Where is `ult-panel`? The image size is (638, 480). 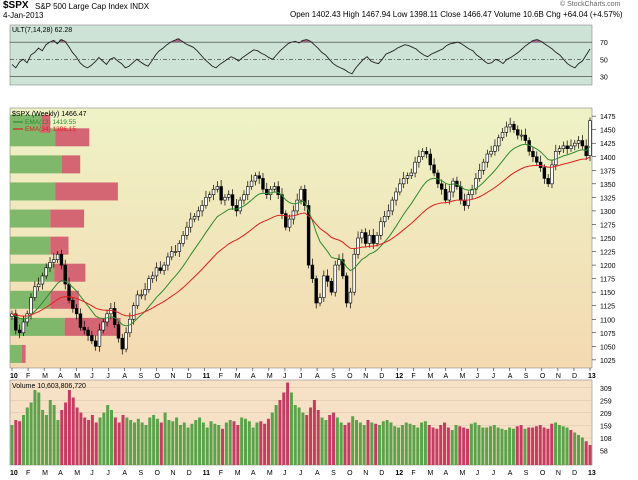
ult-panel is located at coordinates (301, 55).